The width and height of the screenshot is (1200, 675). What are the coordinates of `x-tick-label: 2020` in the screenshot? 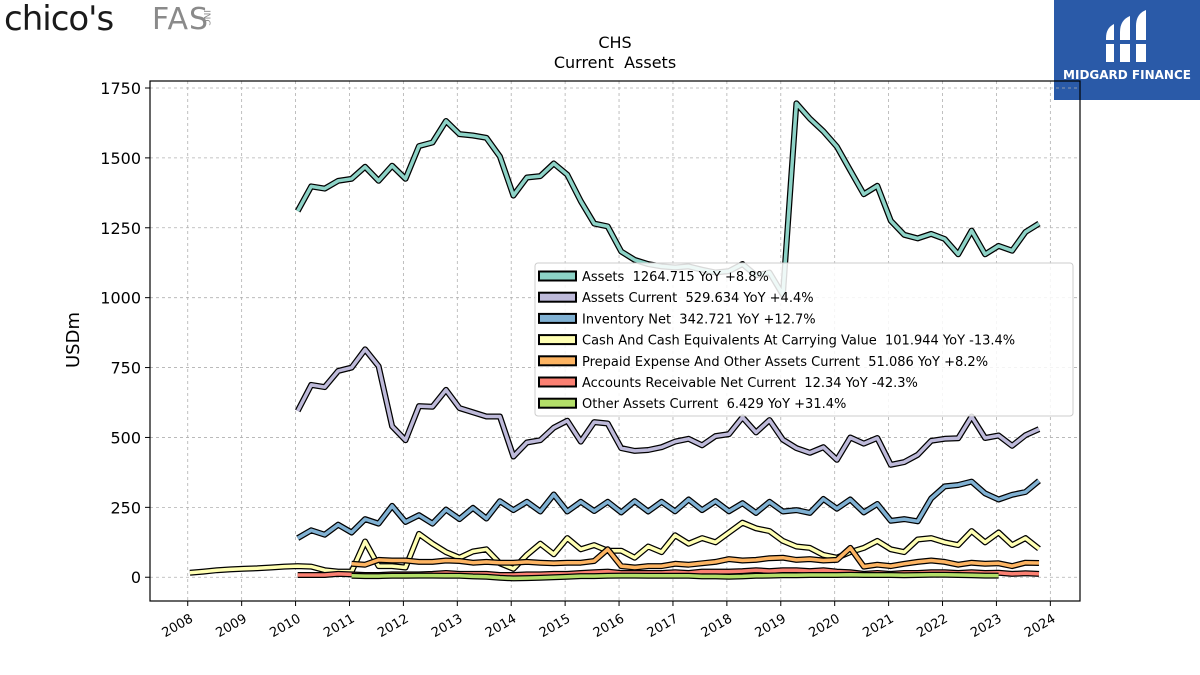 It's located at (825, 626).